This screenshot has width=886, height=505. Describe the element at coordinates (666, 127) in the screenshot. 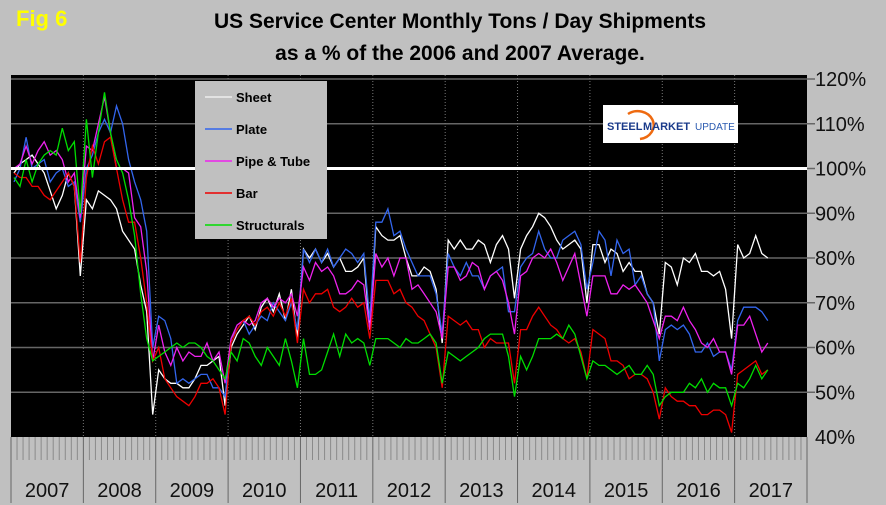

I see `logo-text-market: MARKET` at that location.